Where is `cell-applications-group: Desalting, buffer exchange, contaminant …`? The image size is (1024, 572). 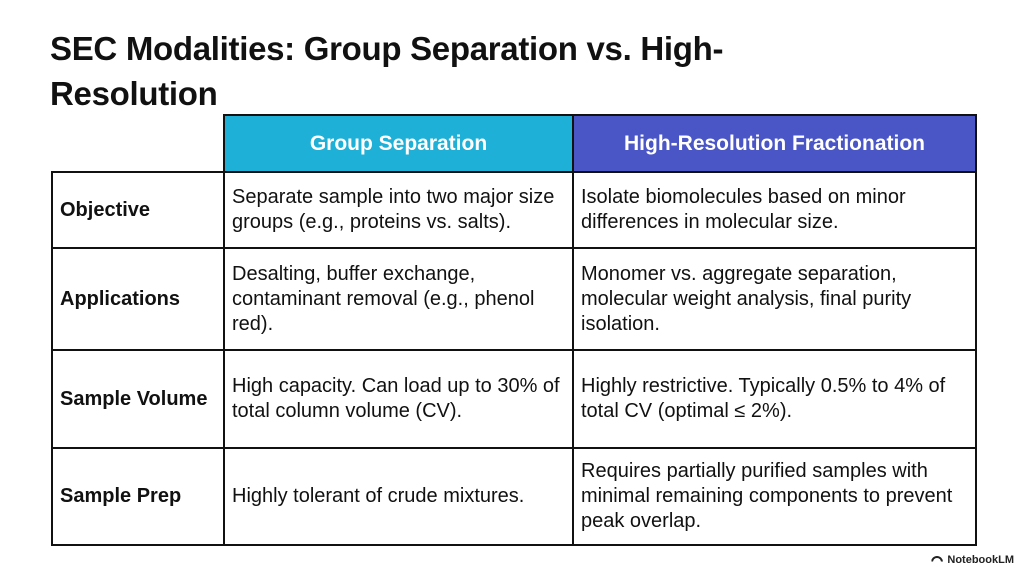
cell-applications-group: Desalting, buffer exchange, contaminant … is located at coordinates (398, 299).